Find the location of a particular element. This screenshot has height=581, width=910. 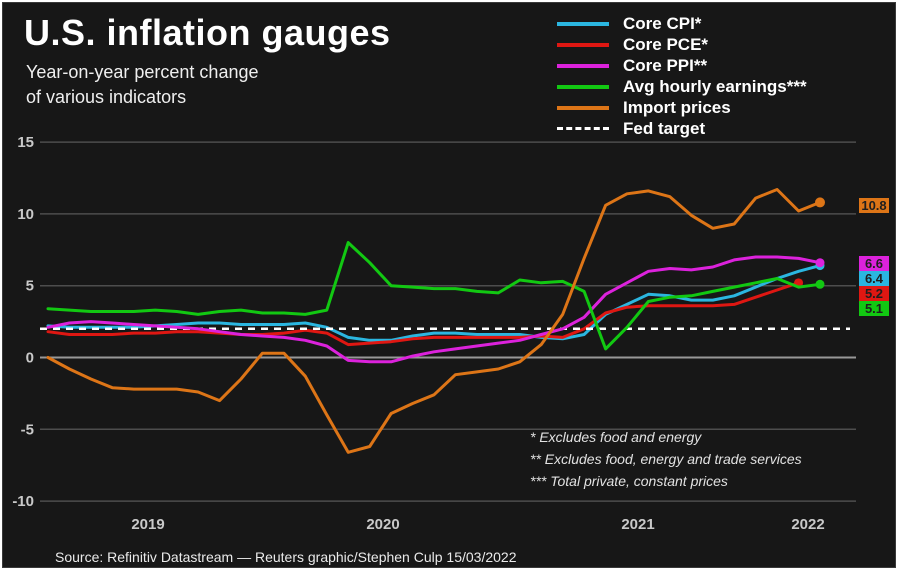

legend-row: Fed target is located at coordinates (682, 128).